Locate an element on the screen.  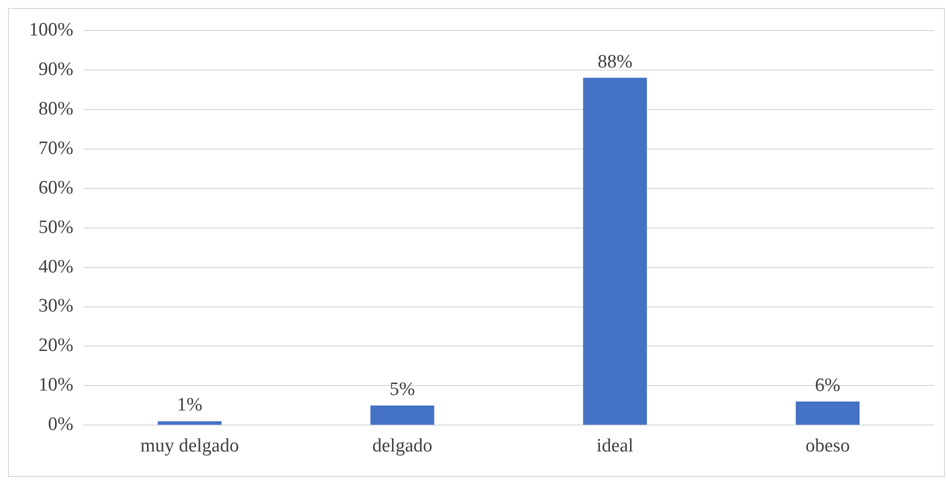
y-tick-label: 30% is located at coordinates (56, 306).